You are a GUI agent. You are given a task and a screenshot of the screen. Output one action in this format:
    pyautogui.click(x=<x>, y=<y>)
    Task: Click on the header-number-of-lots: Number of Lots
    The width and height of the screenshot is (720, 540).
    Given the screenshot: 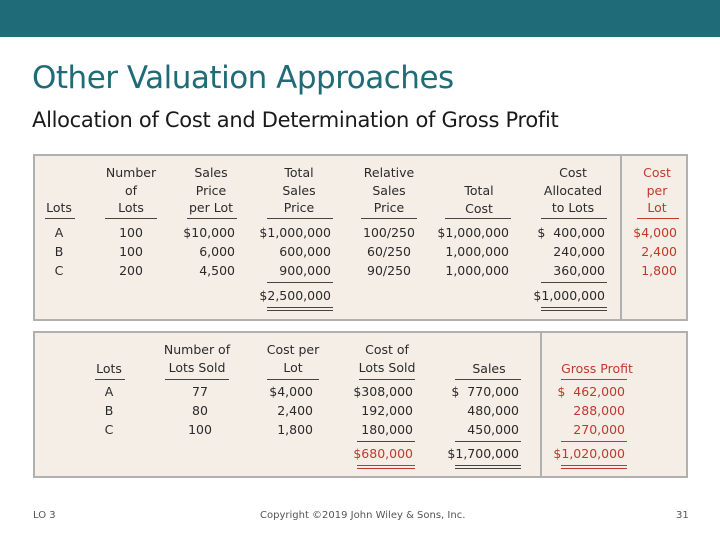 What is the action you would take?
    pyautogui.click(x=131, y=190)
    